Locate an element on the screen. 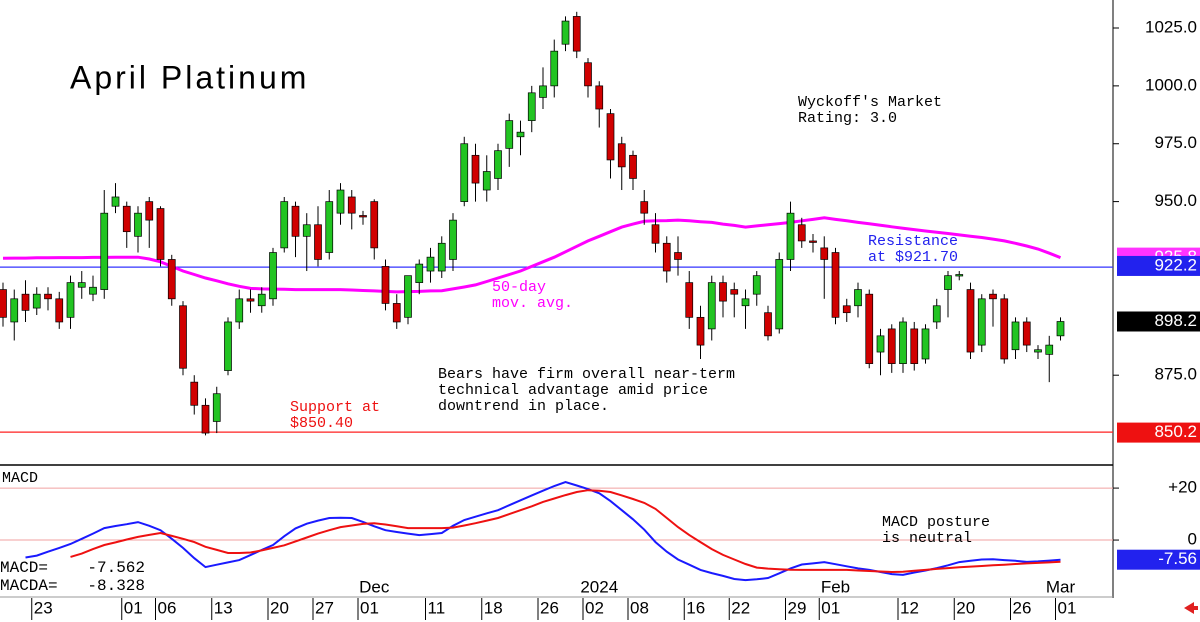 This screenshot has height=622, width=1200. macd-line is located at coordinates (565, 531).